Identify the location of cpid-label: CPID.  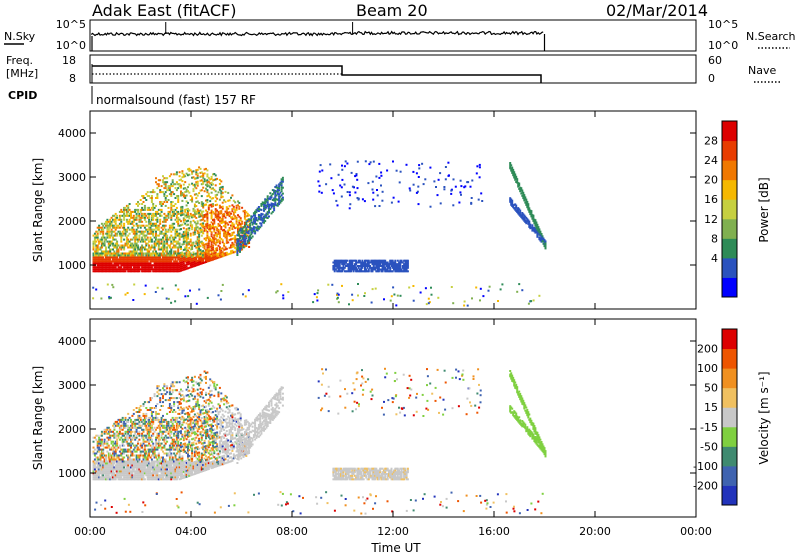
(22, 95).